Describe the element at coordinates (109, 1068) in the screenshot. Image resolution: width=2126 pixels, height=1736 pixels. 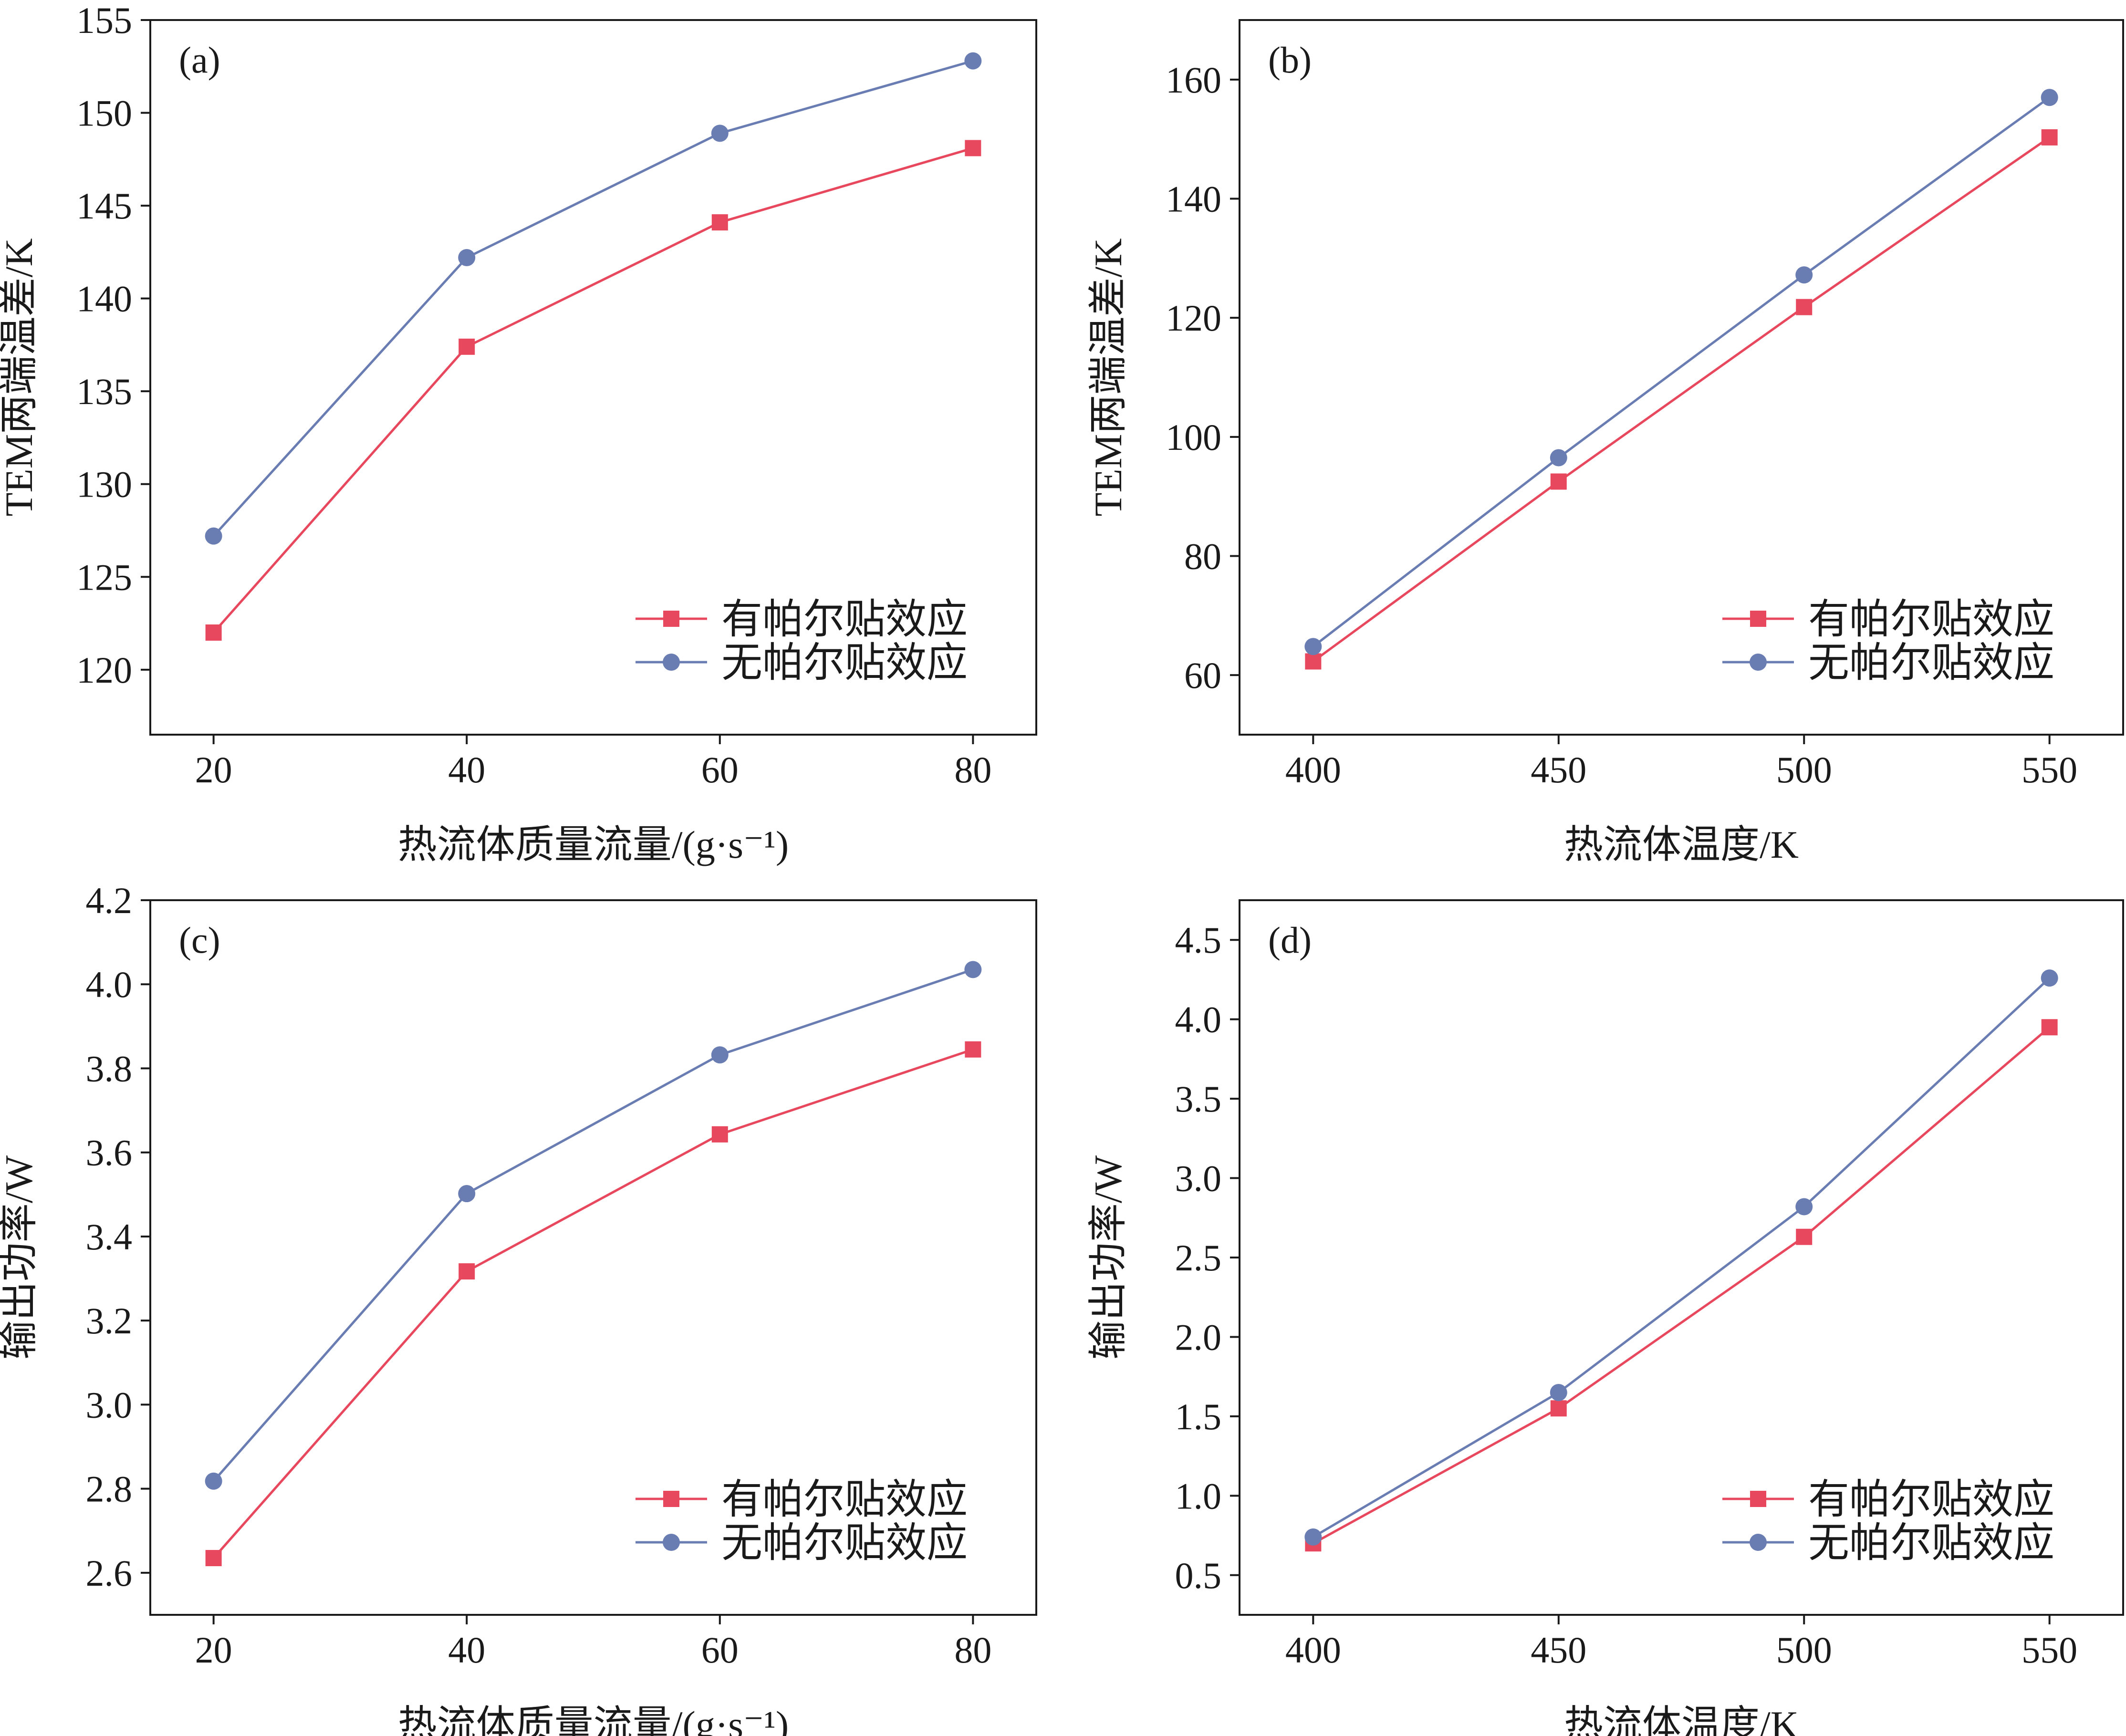
I see `y-tick-label: 3.8` at that location.